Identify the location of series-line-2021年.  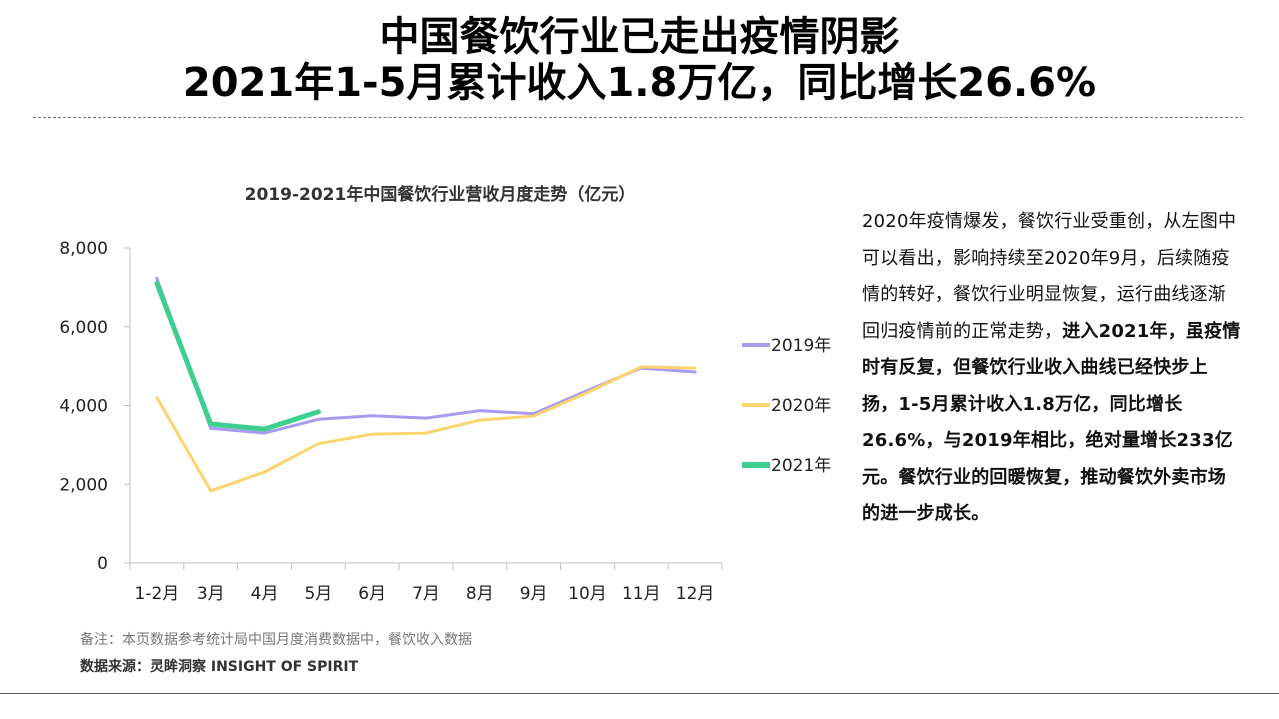
(237, 356).